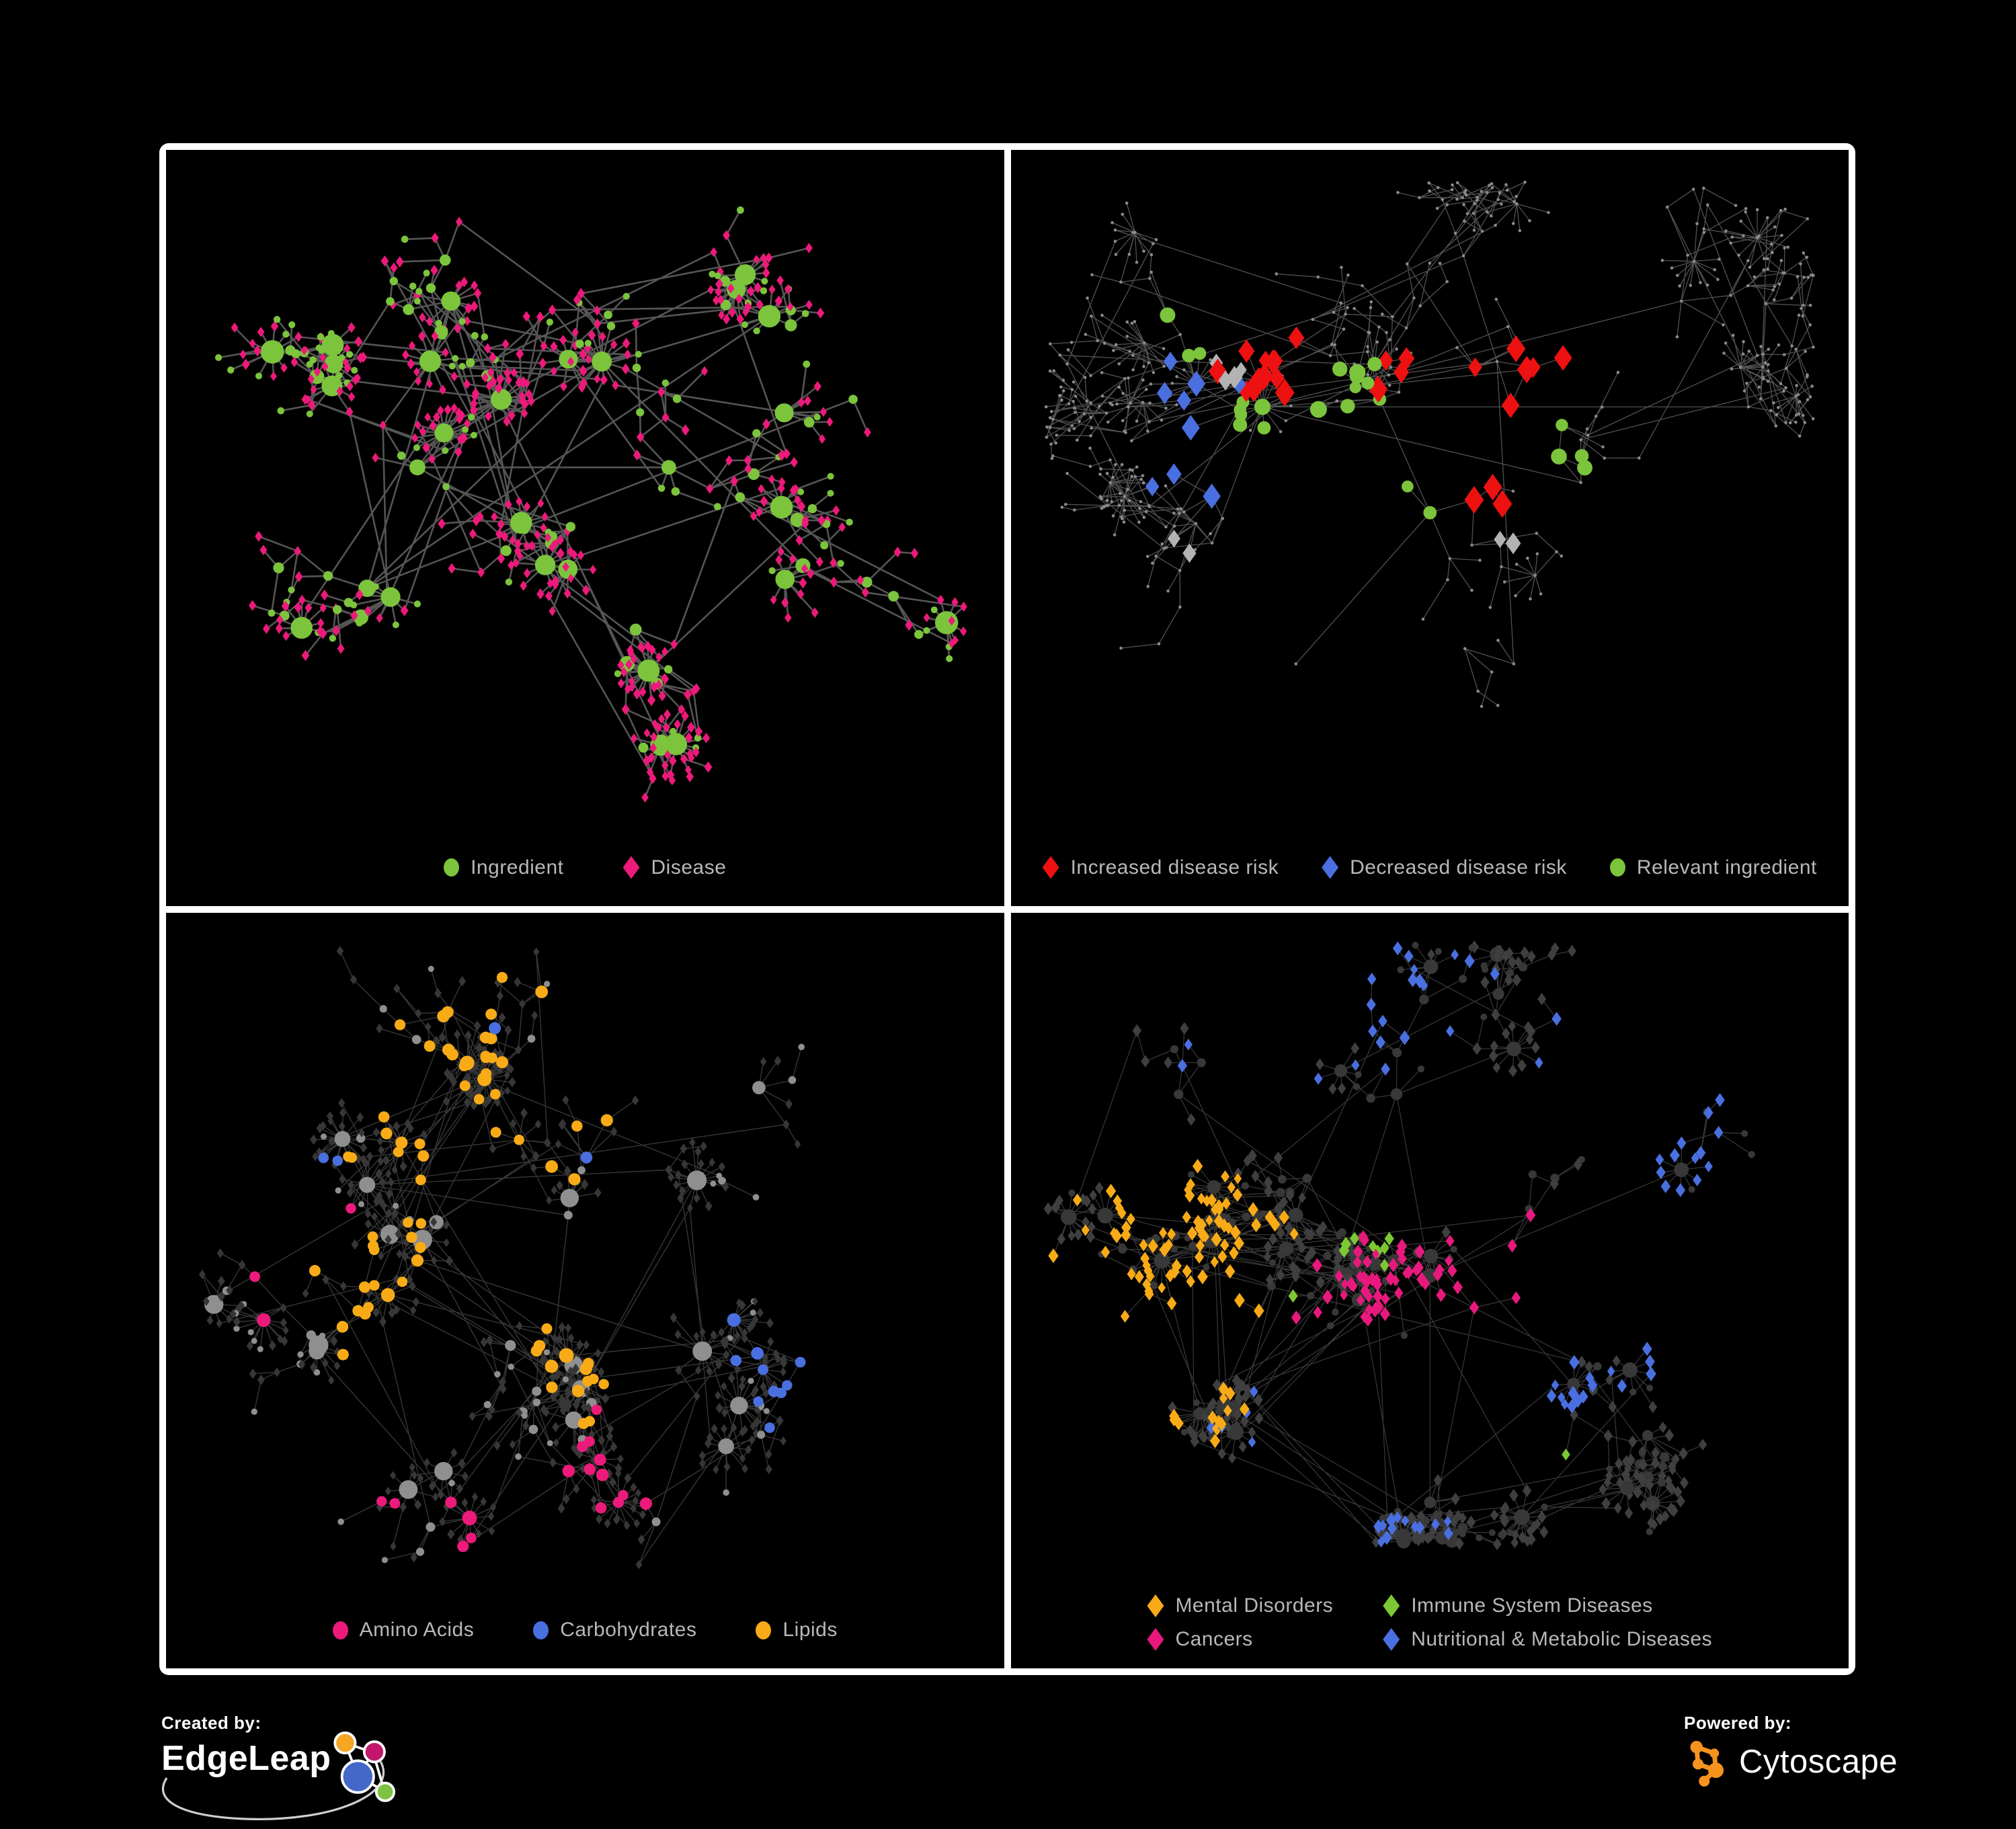  I want to click on immune-system-diamond-marker, so click(1391, 1605).